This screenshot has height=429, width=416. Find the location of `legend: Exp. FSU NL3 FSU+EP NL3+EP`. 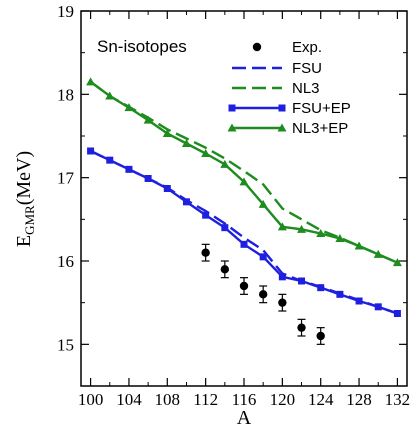

legend: Exp. FSU NL3 FSU+EP NL3+EP is located at coordinates (289, 88).